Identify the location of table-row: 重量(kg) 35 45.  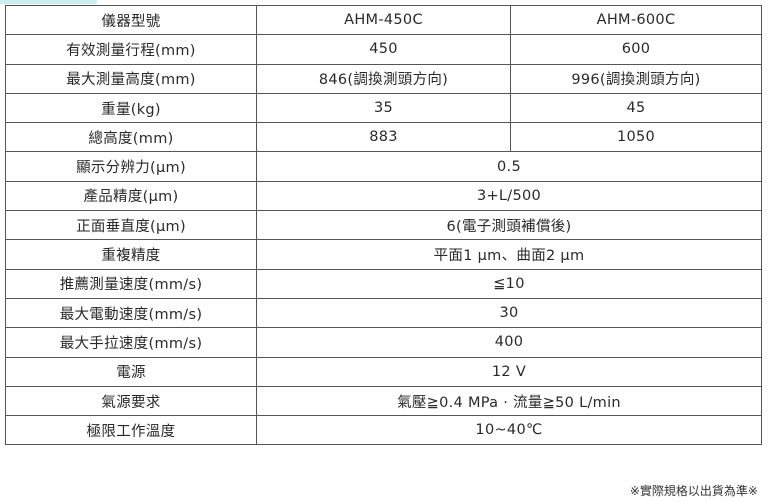
(383, 108).